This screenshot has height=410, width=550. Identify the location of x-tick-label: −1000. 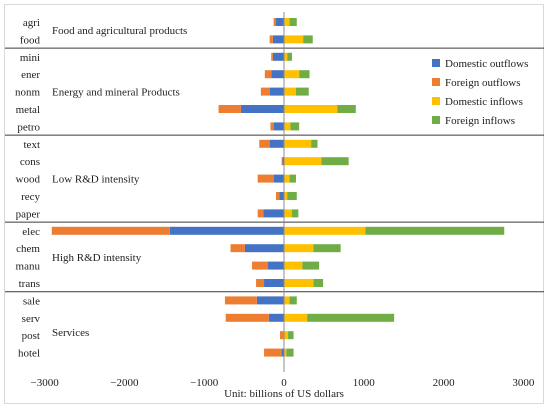
(204, 383).